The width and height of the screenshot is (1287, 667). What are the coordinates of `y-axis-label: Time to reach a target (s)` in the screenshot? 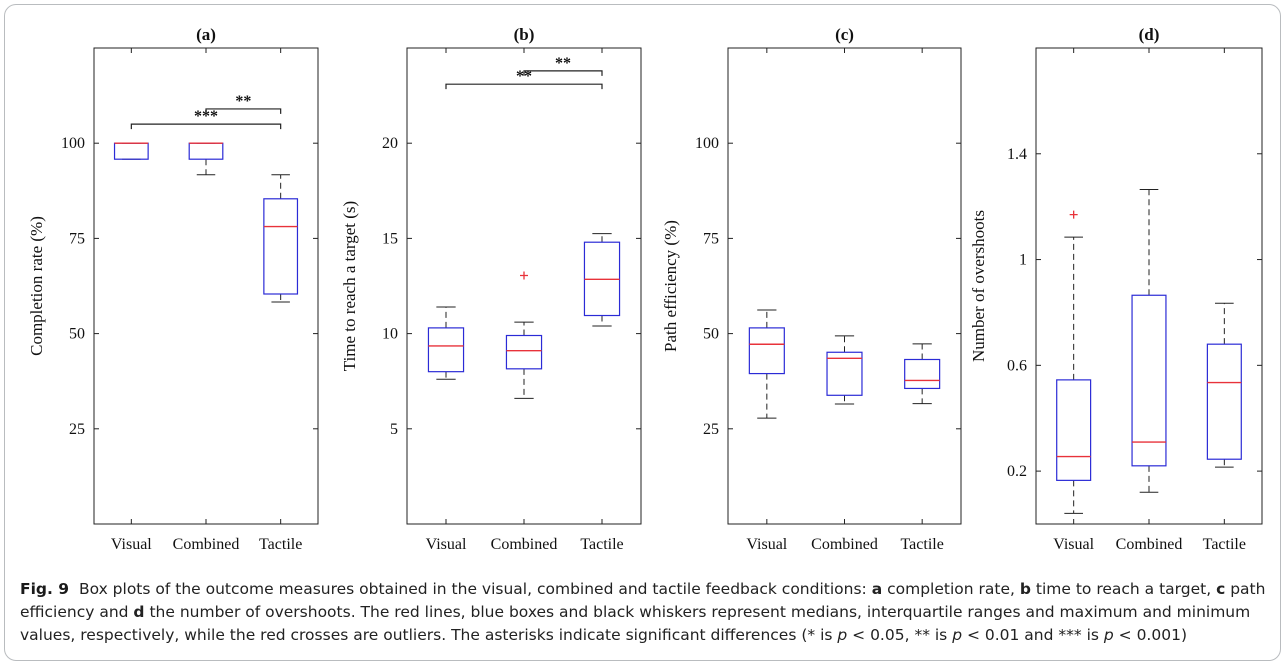 It's located at (349, 286).